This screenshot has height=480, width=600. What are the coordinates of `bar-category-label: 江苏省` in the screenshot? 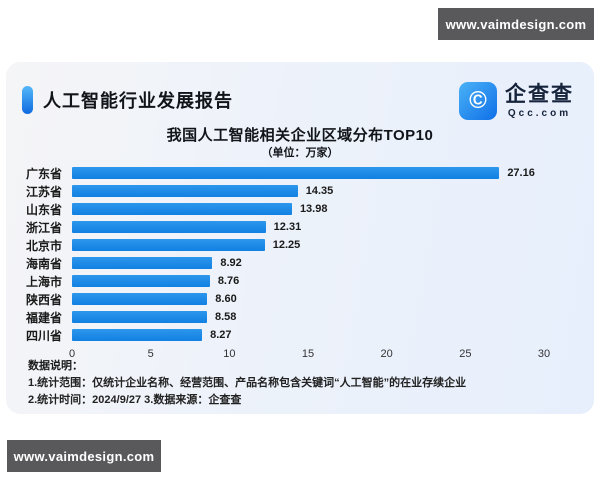 It's located at (44, 191).